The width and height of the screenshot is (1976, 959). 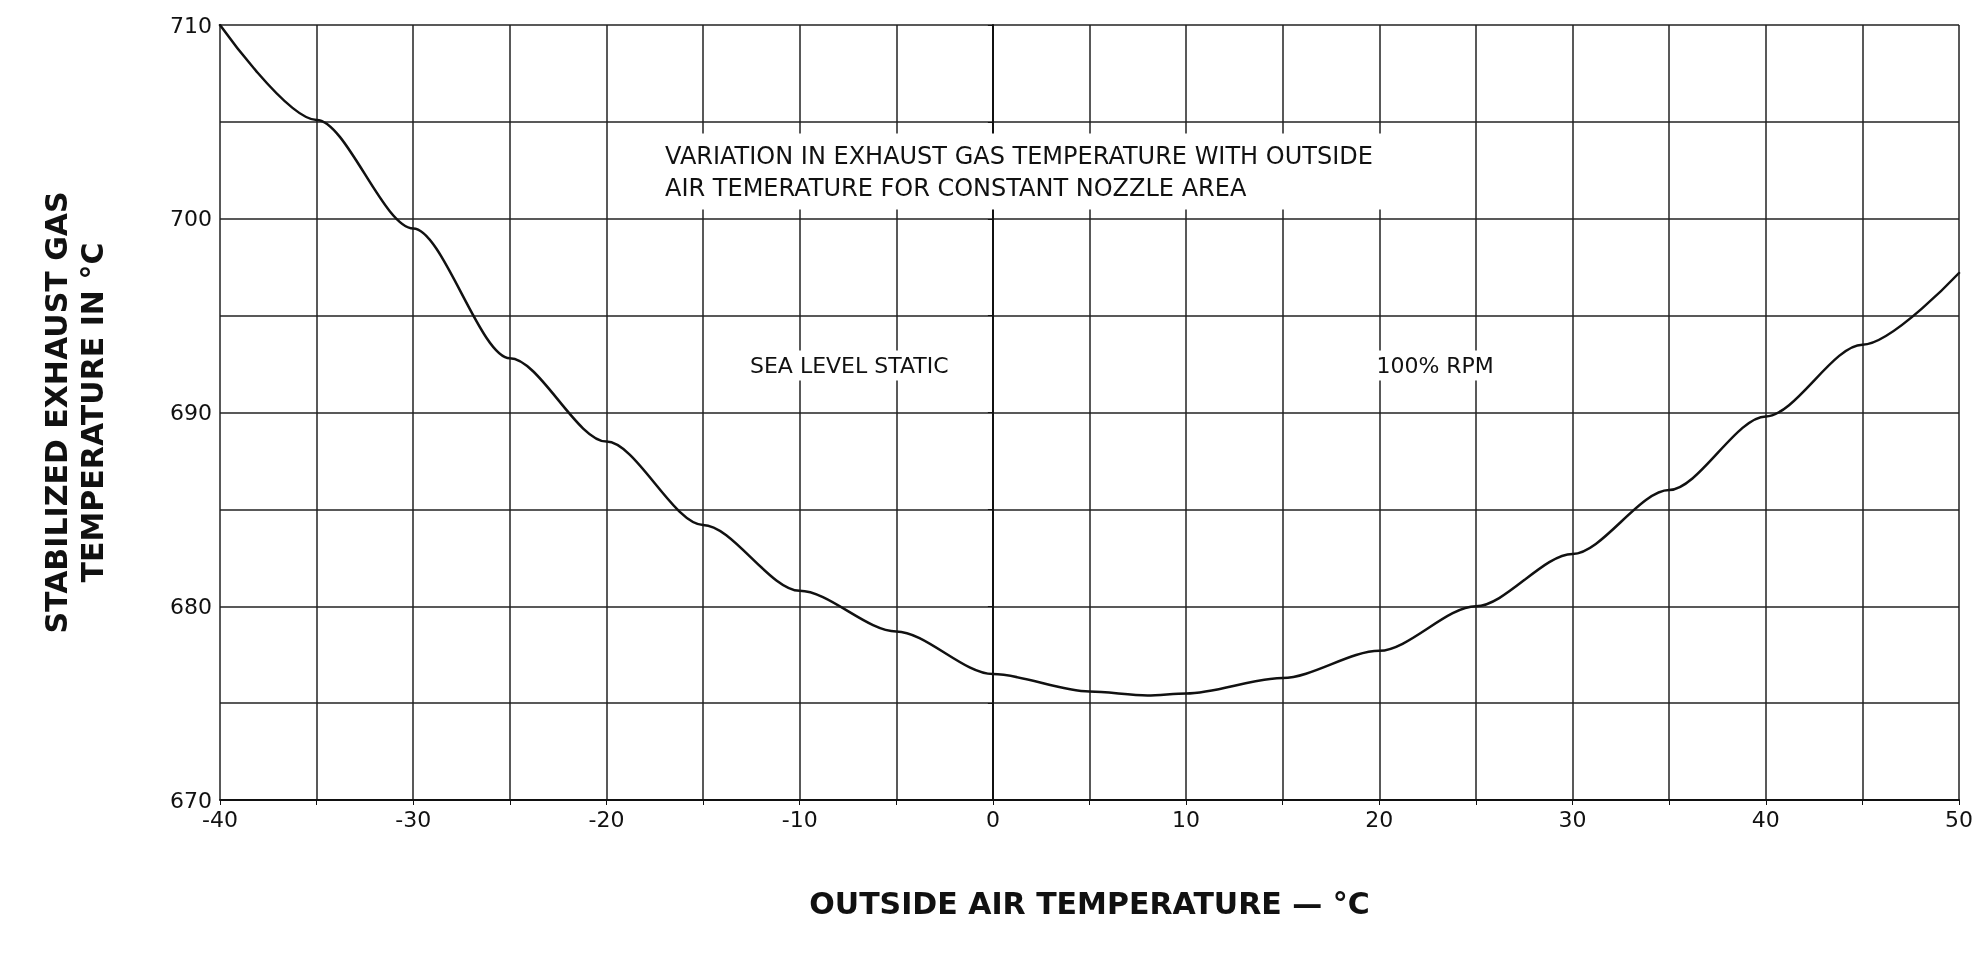 I want to click on x-tick-label: 30, so click(x=1572, y=819).